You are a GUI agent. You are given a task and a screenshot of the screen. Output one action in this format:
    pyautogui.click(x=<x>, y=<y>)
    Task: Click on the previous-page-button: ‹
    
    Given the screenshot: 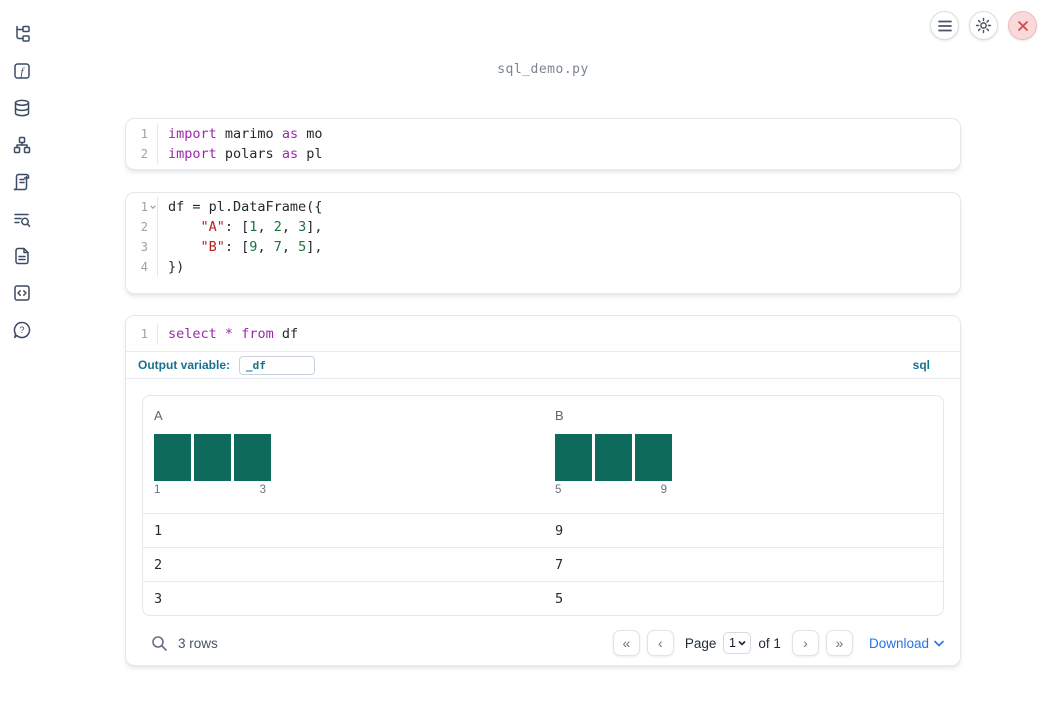 What is the action you would take?
    pyautogui.click(x=660, y=643)
    